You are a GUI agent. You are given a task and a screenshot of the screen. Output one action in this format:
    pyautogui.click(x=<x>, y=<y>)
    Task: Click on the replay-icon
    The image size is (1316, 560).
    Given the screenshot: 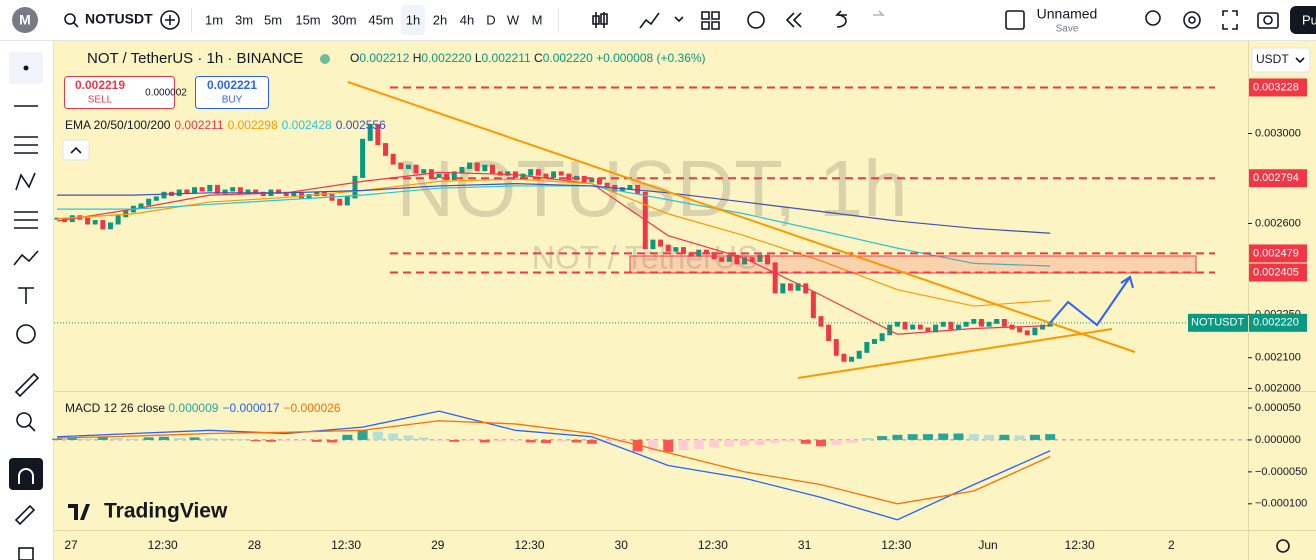 What is the action you would take?
    pyautogui.click(x=793, y=20)
    